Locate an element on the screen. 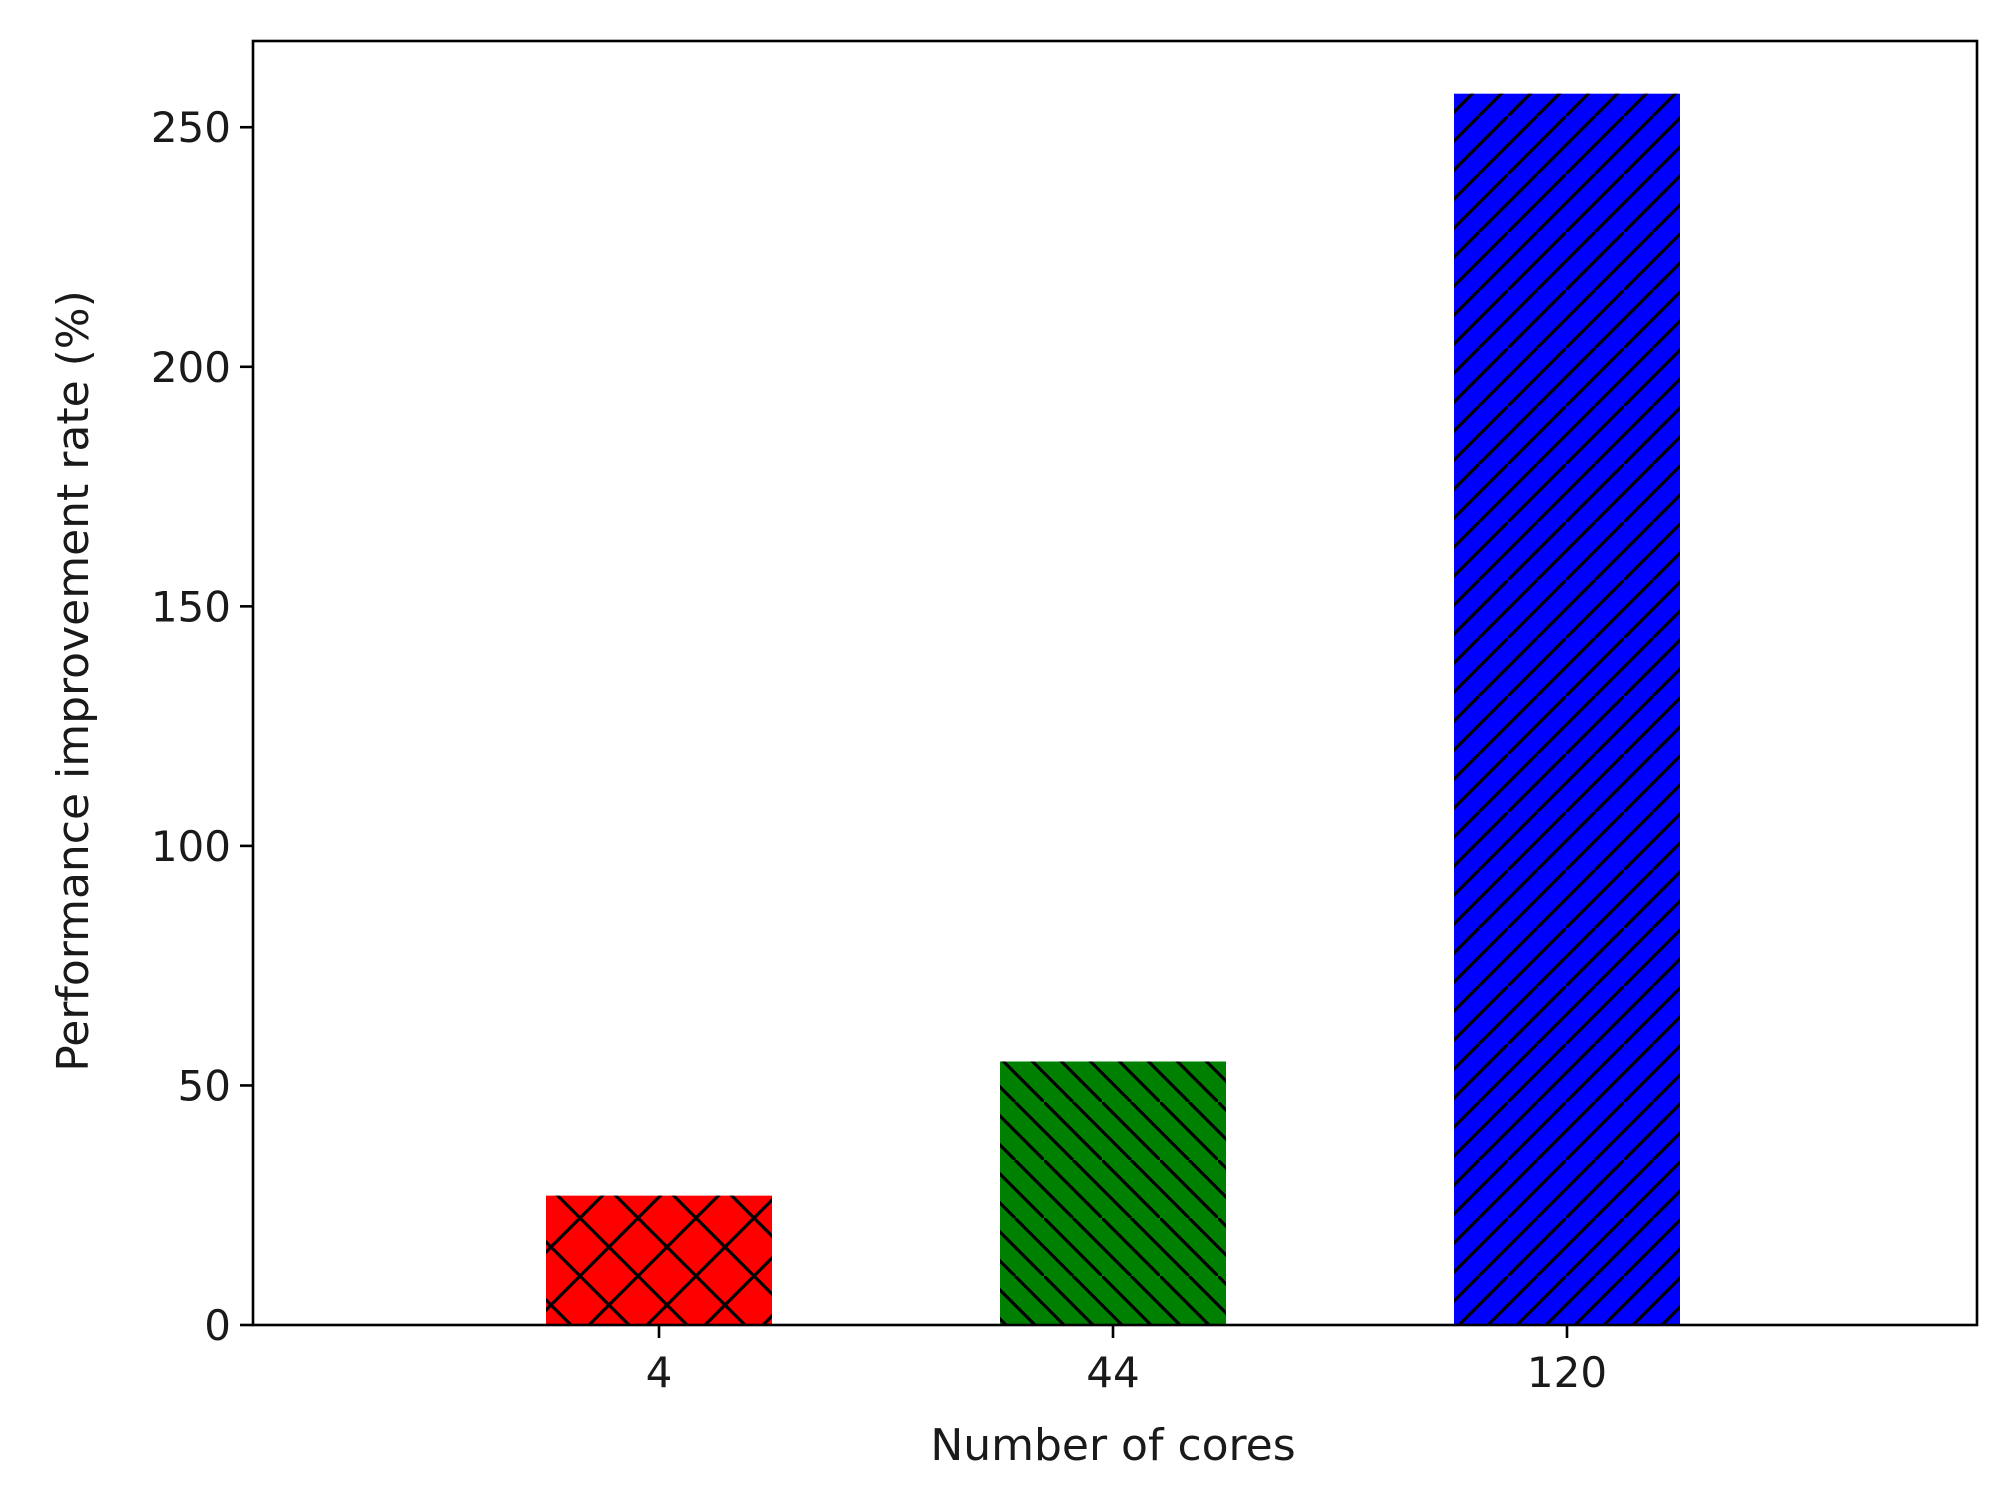 The height and width of the screenshot is (1497, 2001). y-tick-label: 0 is located at coordinates (217, 1325).